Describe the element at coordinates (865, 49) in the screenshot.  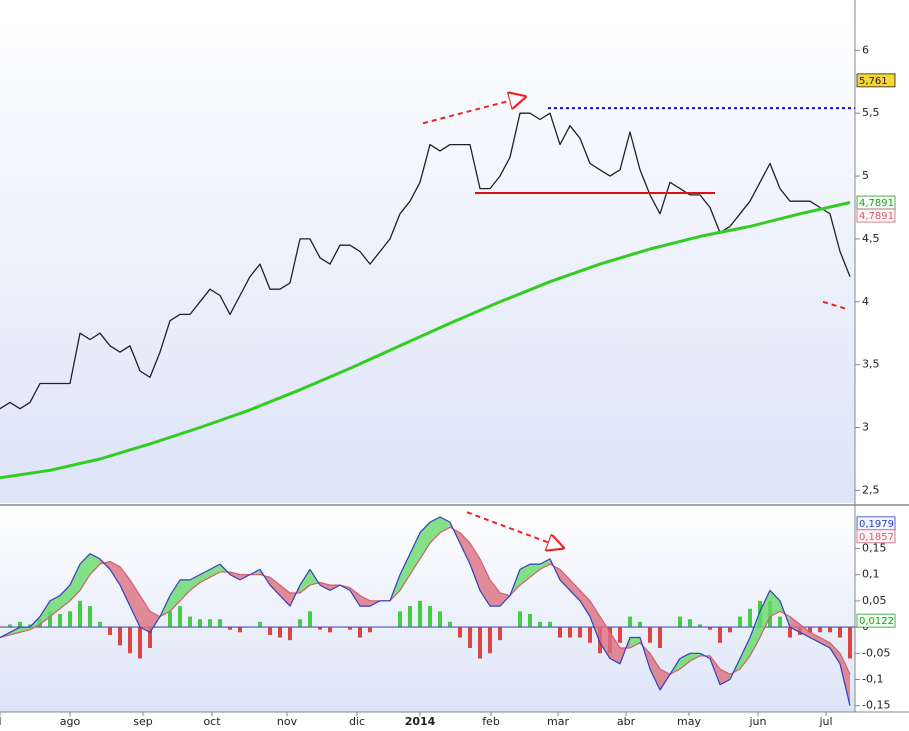
I see `y-tick-label: 6` at that location.